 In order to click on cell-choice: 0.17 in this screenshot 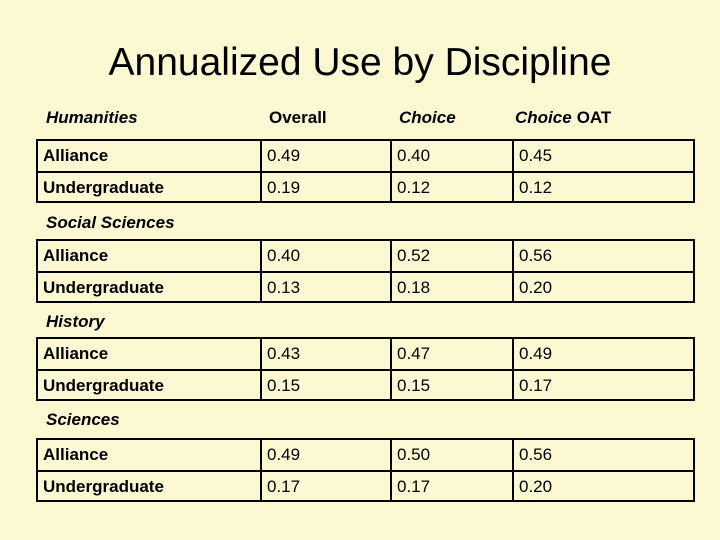, I will do `click(451, 486)`.